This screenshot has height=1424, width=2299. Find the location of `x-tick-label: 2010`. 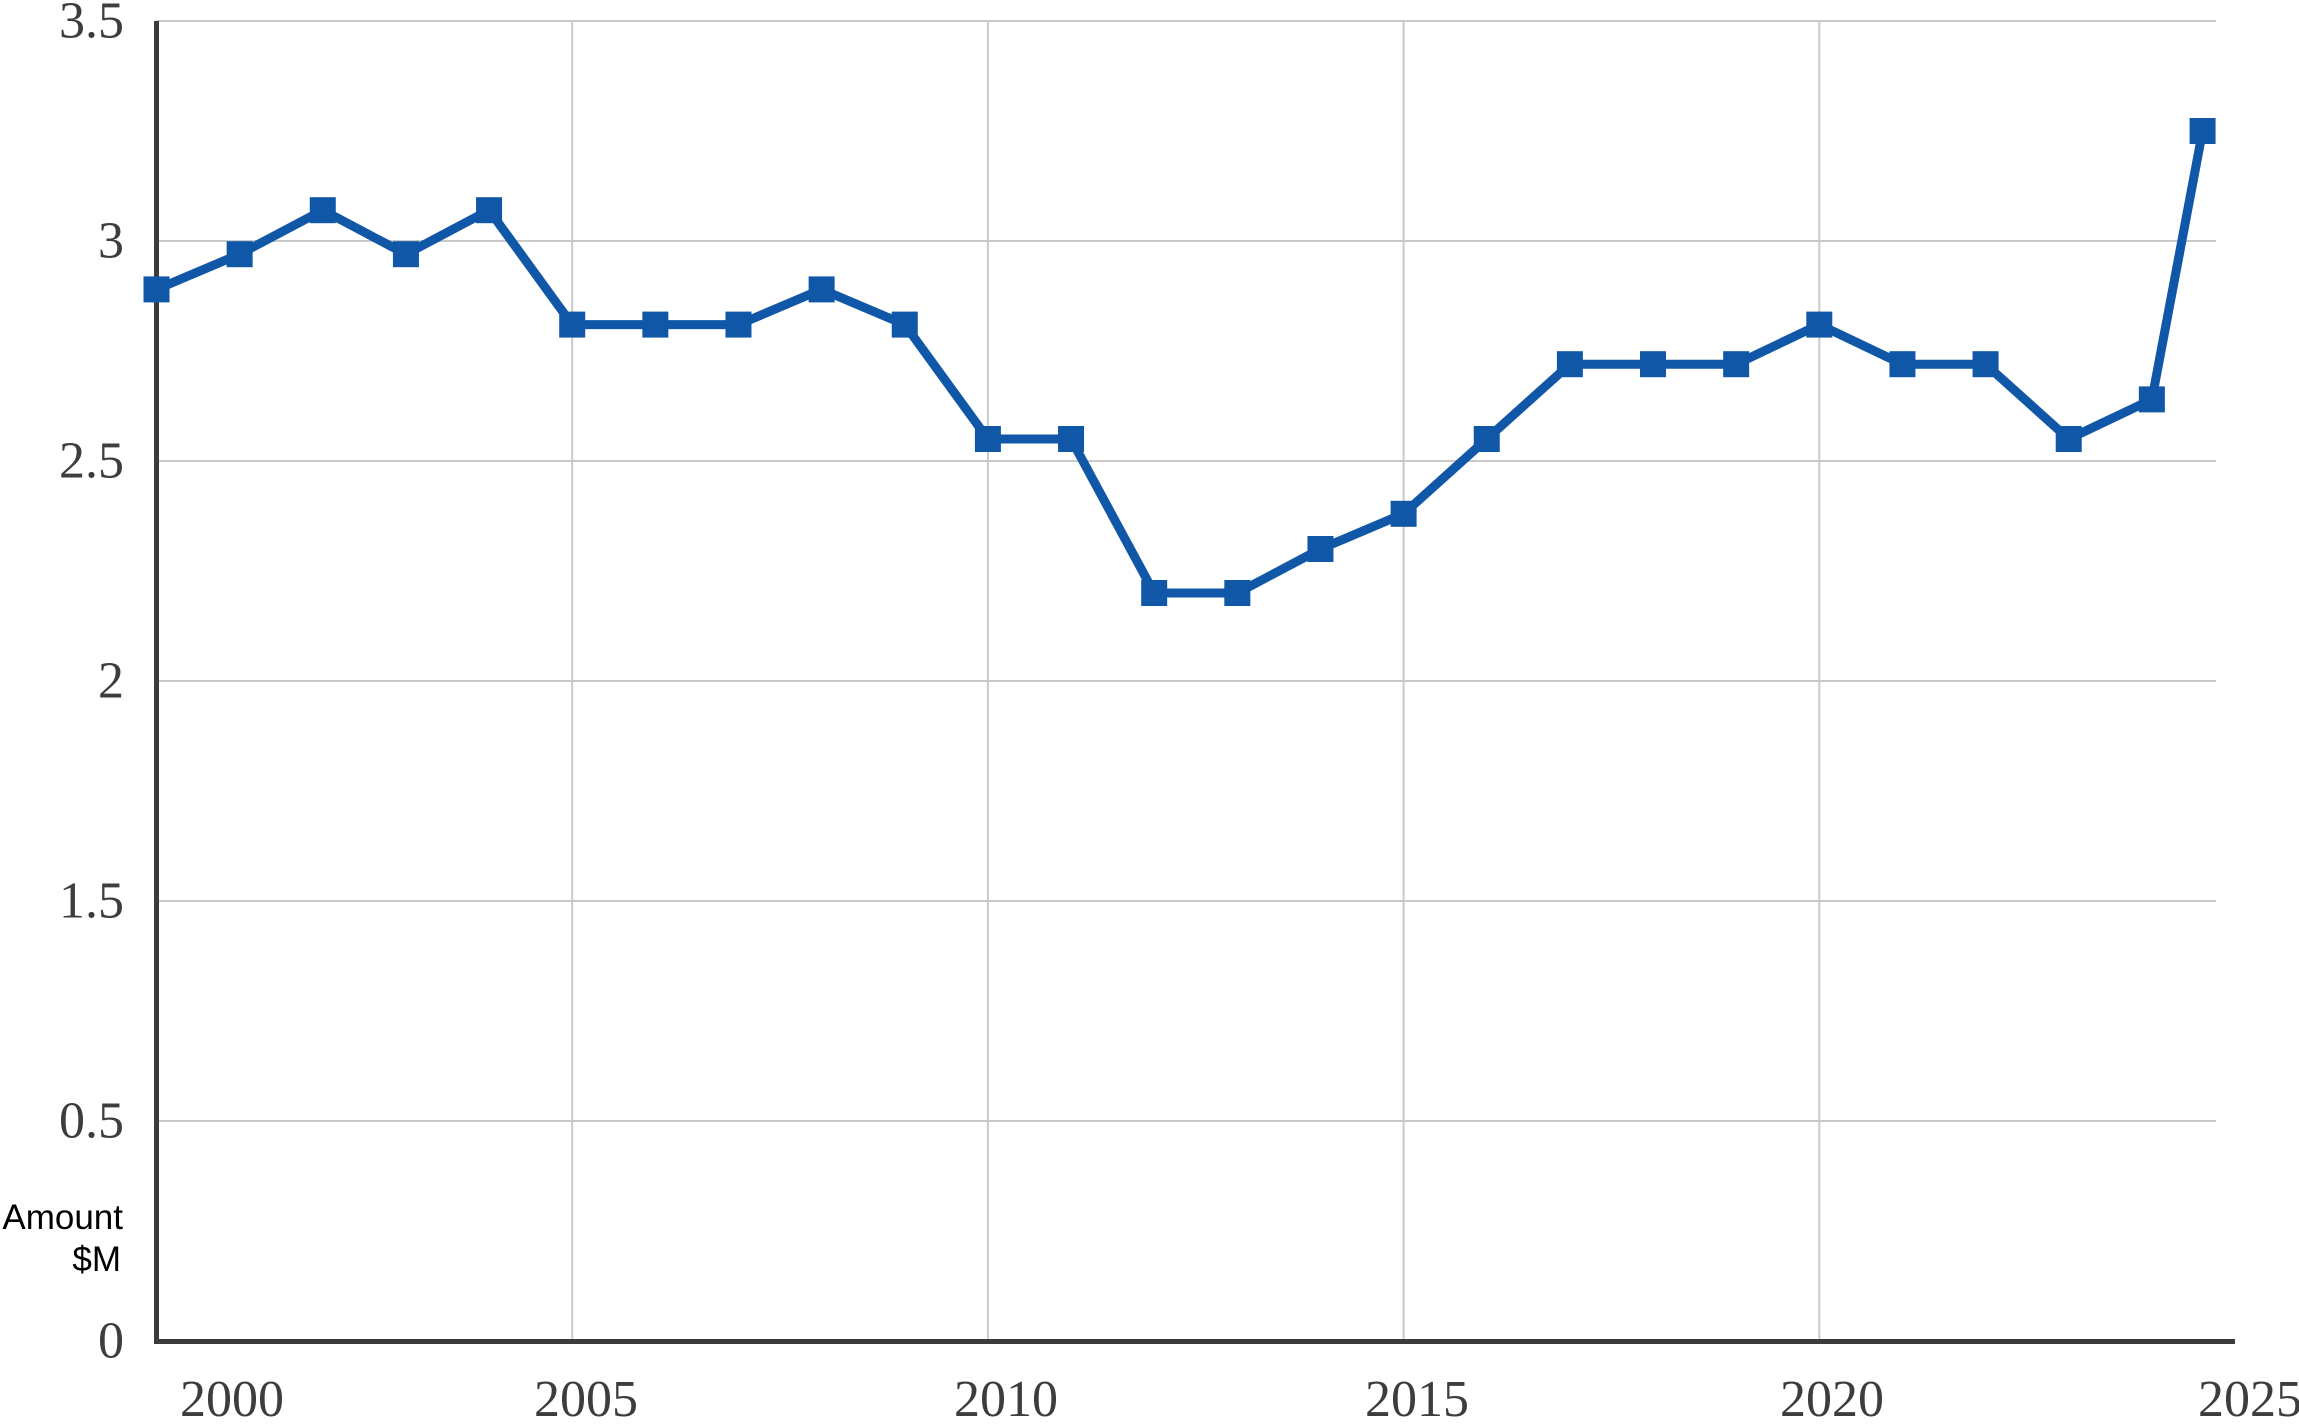

x-tick-label: 2010 is located at coordinates (1006, 1397).